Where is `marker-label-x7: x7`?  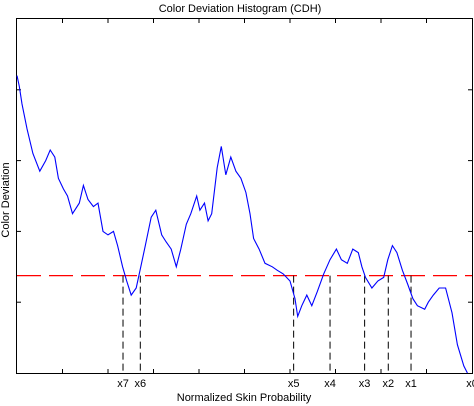
marker-label-x7: x7 is located at coordinates (123, 384).